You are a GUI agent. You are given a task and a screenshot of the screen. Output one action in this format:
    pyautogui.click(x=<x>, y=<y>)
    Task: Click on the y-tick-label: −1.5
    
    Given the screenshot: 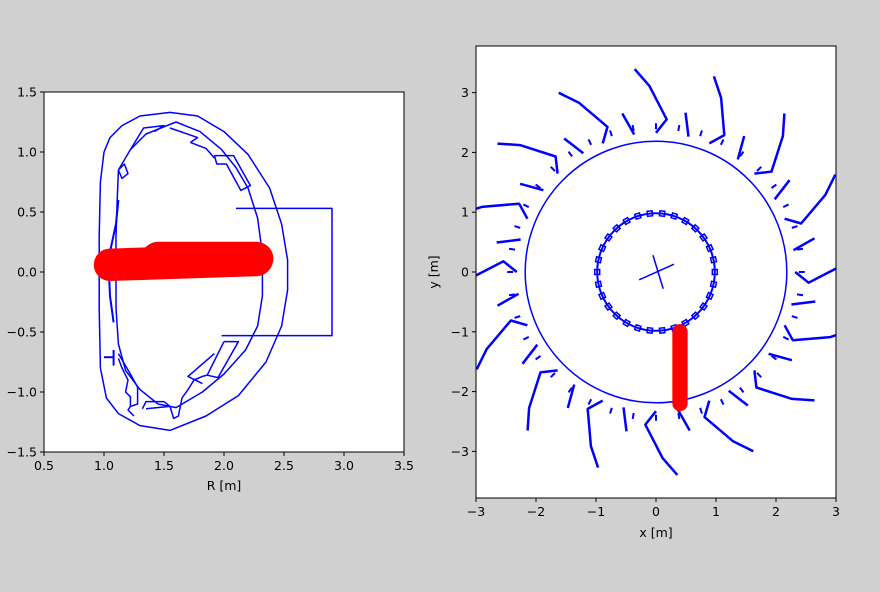 What is the action you would take?
    pyautogui.click(x=22, y=452)
    